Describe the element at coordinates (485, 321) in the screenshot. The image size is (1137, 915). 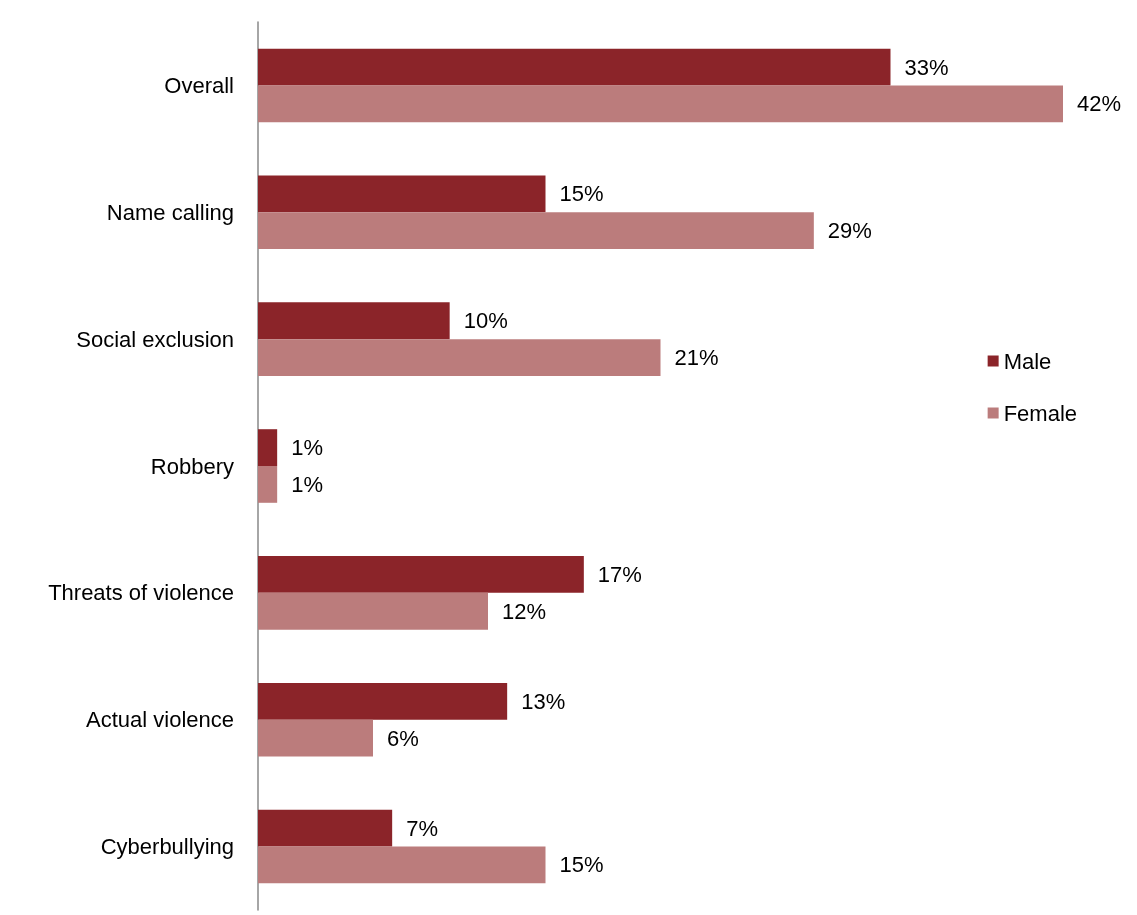
I see `data-label: 10%` at that location.